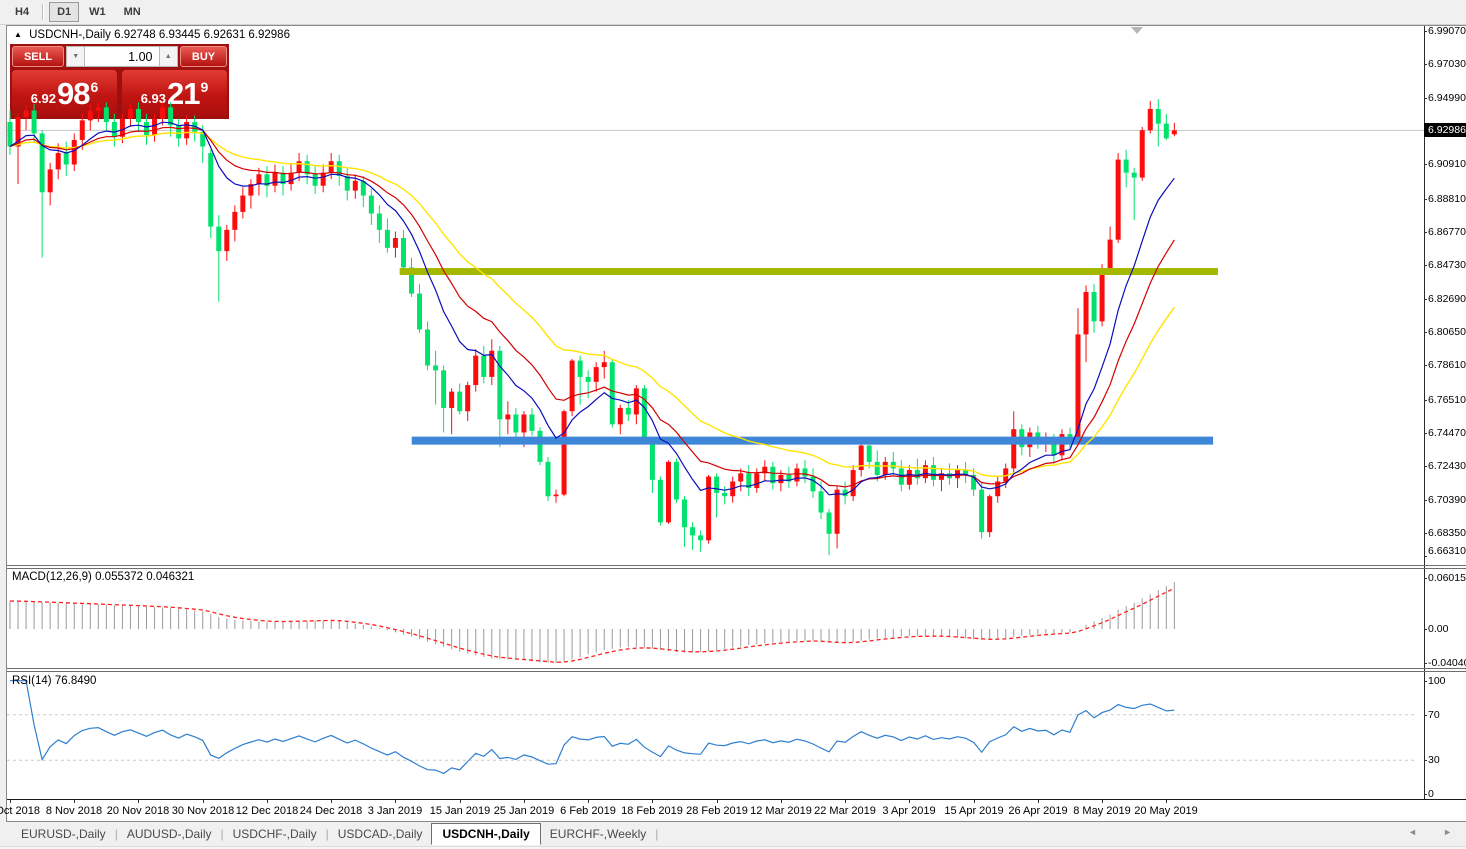  I want to click on chart-tab-usdcnh: USDCNH-,Daily, so click(486, 834).